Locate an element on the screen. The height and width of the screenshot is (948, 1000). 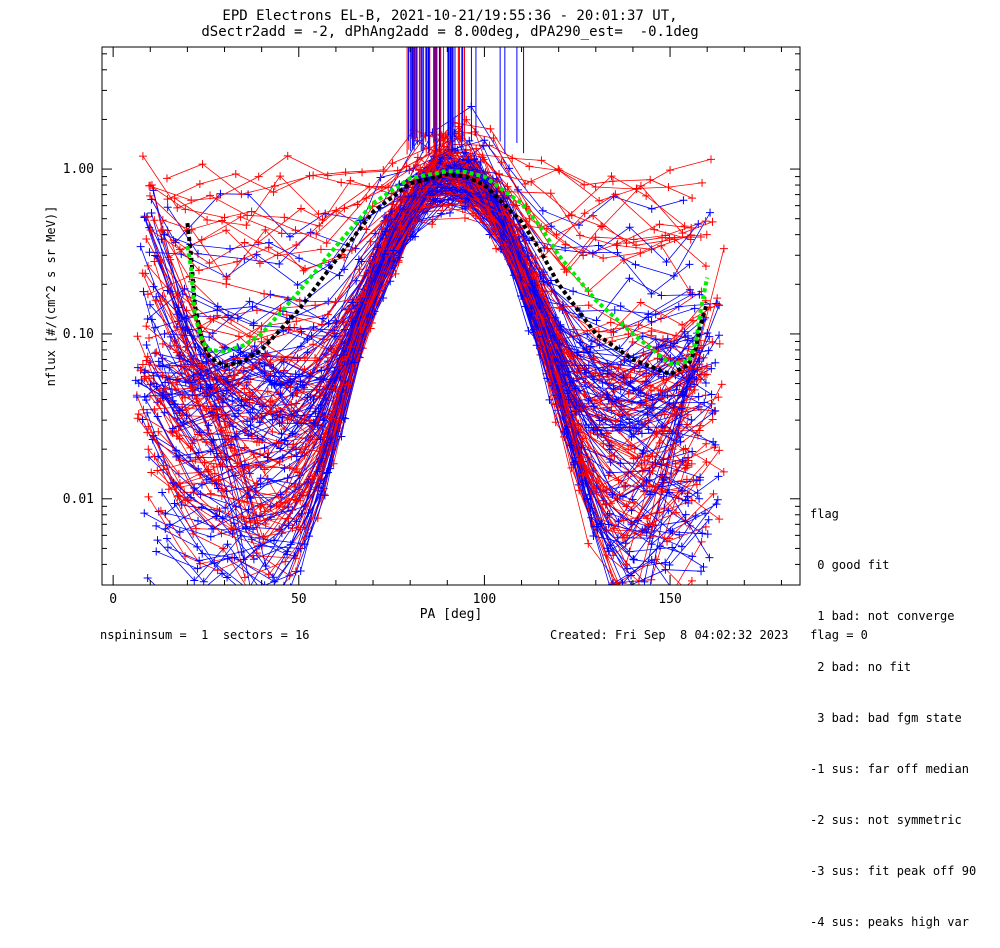
y-tick-label: 0.10 is located at coordinates (78, 334).